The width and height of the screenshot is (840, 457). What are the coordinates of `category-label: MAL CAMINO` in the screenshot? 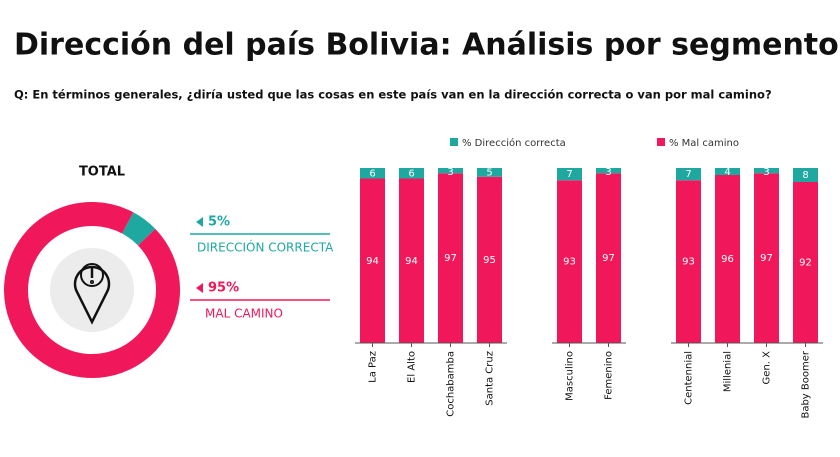 It's located at (244, 314).